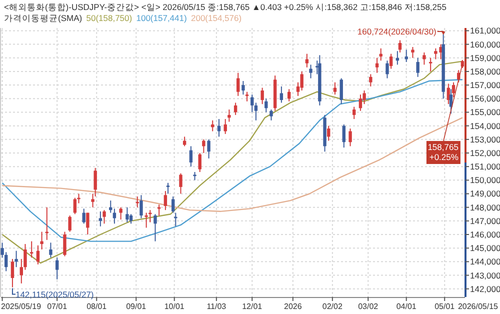 This screenshot has width=500, height=314. Describe the element at coordinates (54, 294) in the screenshot. I see `annotation: 142,115(2025/05/27)` at that location.